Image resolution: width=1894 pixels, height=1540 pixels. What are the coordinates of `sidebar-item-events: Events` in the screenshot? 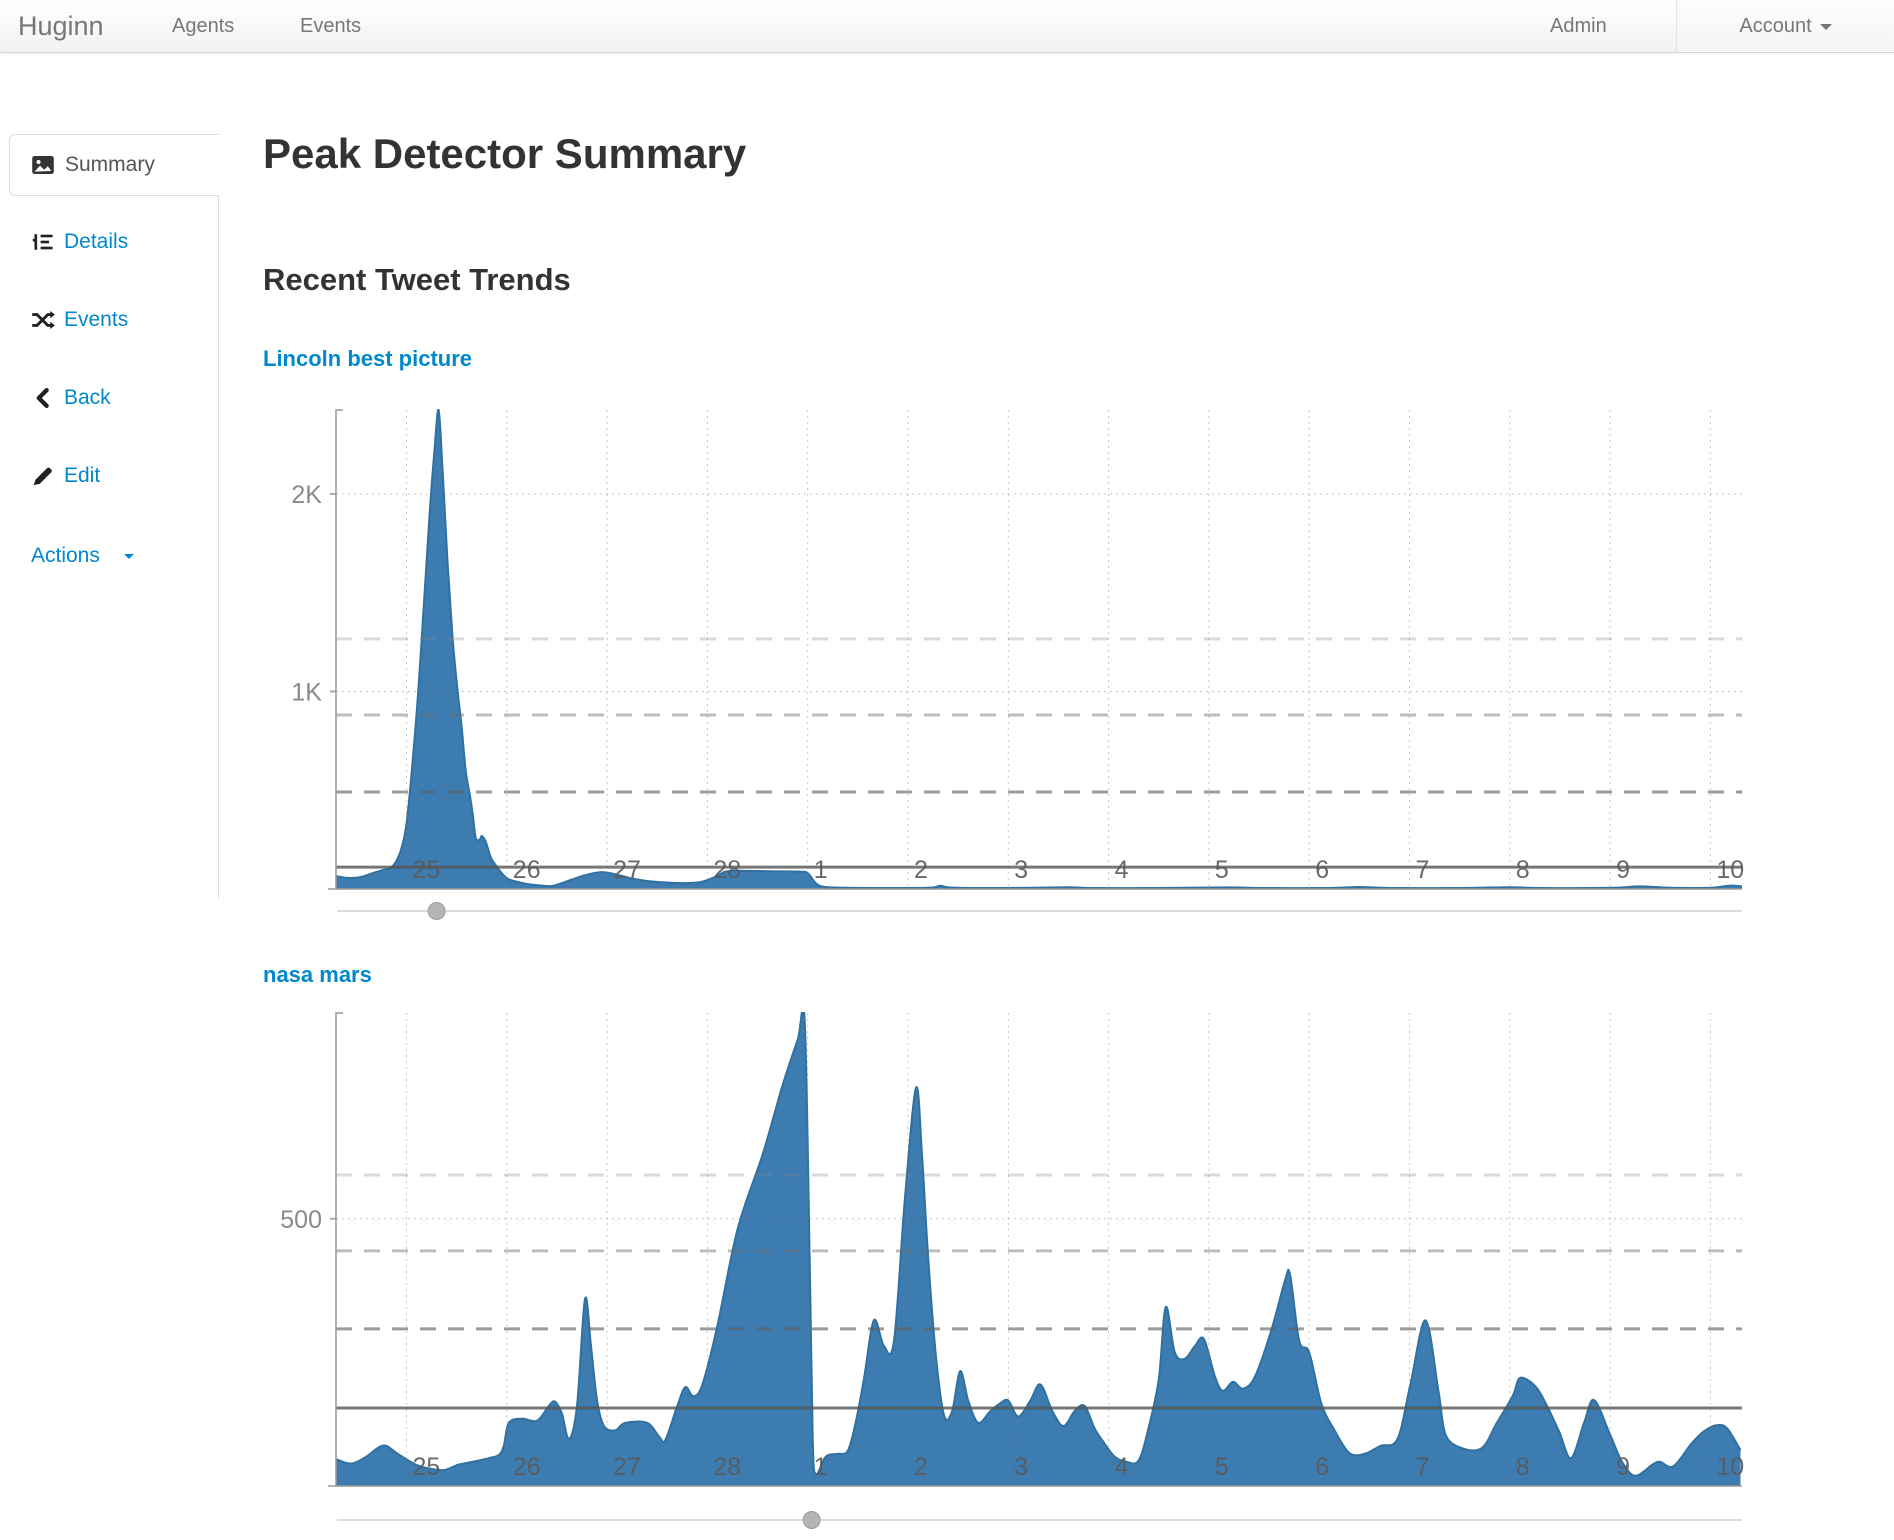 It's located at (109, 320).